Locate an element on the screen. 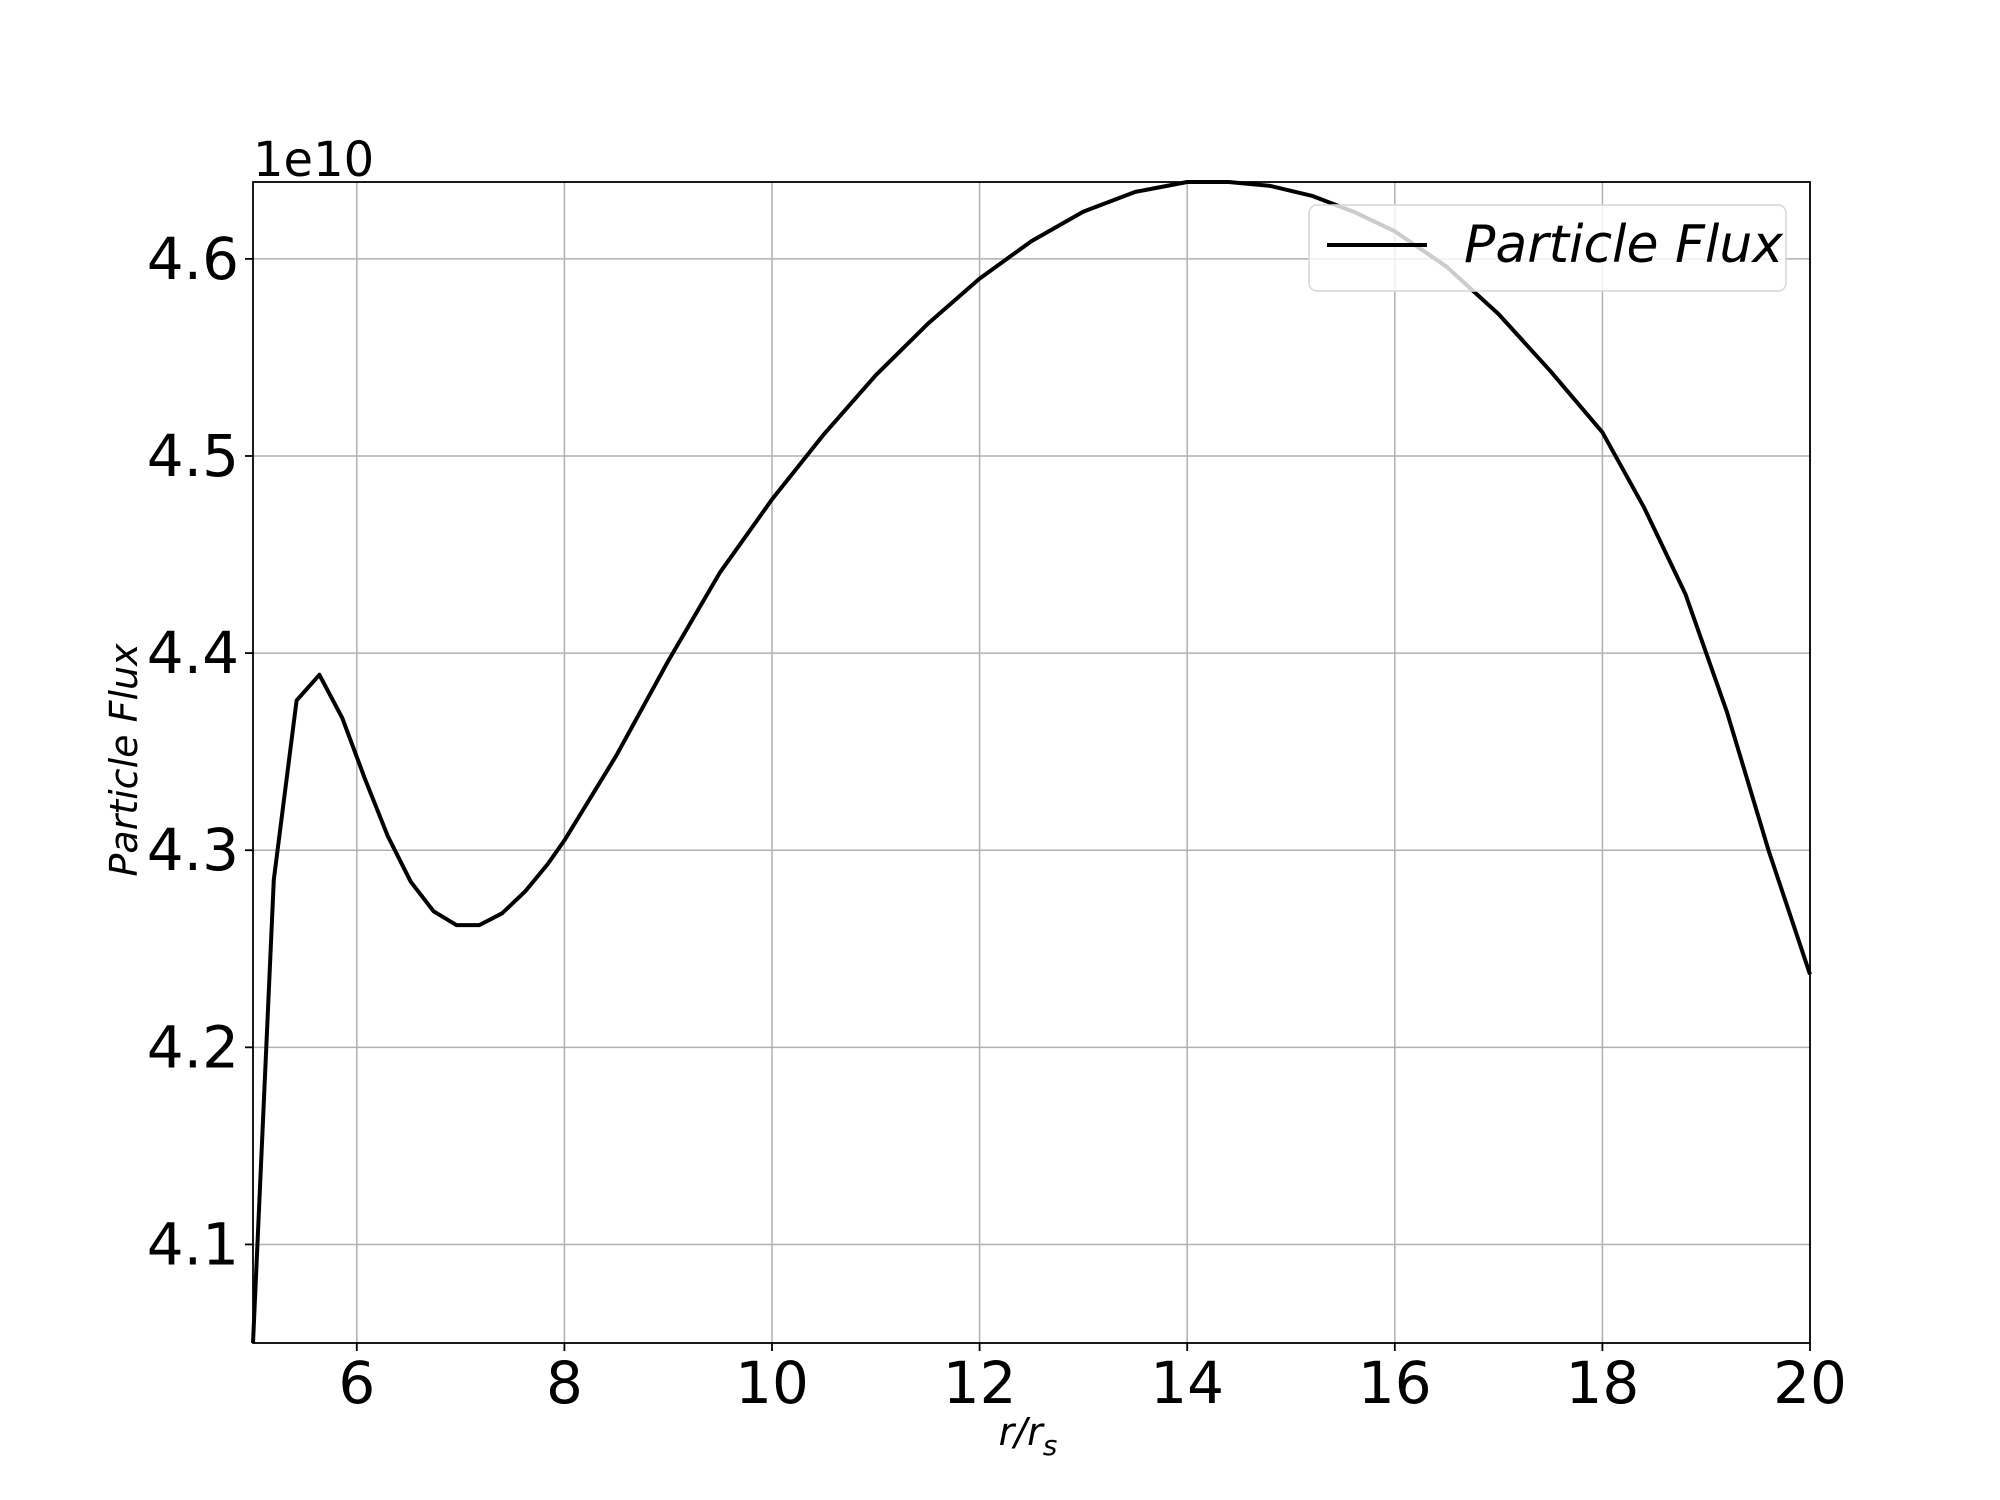 The image size is (2000, 1500). x-tick-label: 18 is located at coordinates (1602, 1383).